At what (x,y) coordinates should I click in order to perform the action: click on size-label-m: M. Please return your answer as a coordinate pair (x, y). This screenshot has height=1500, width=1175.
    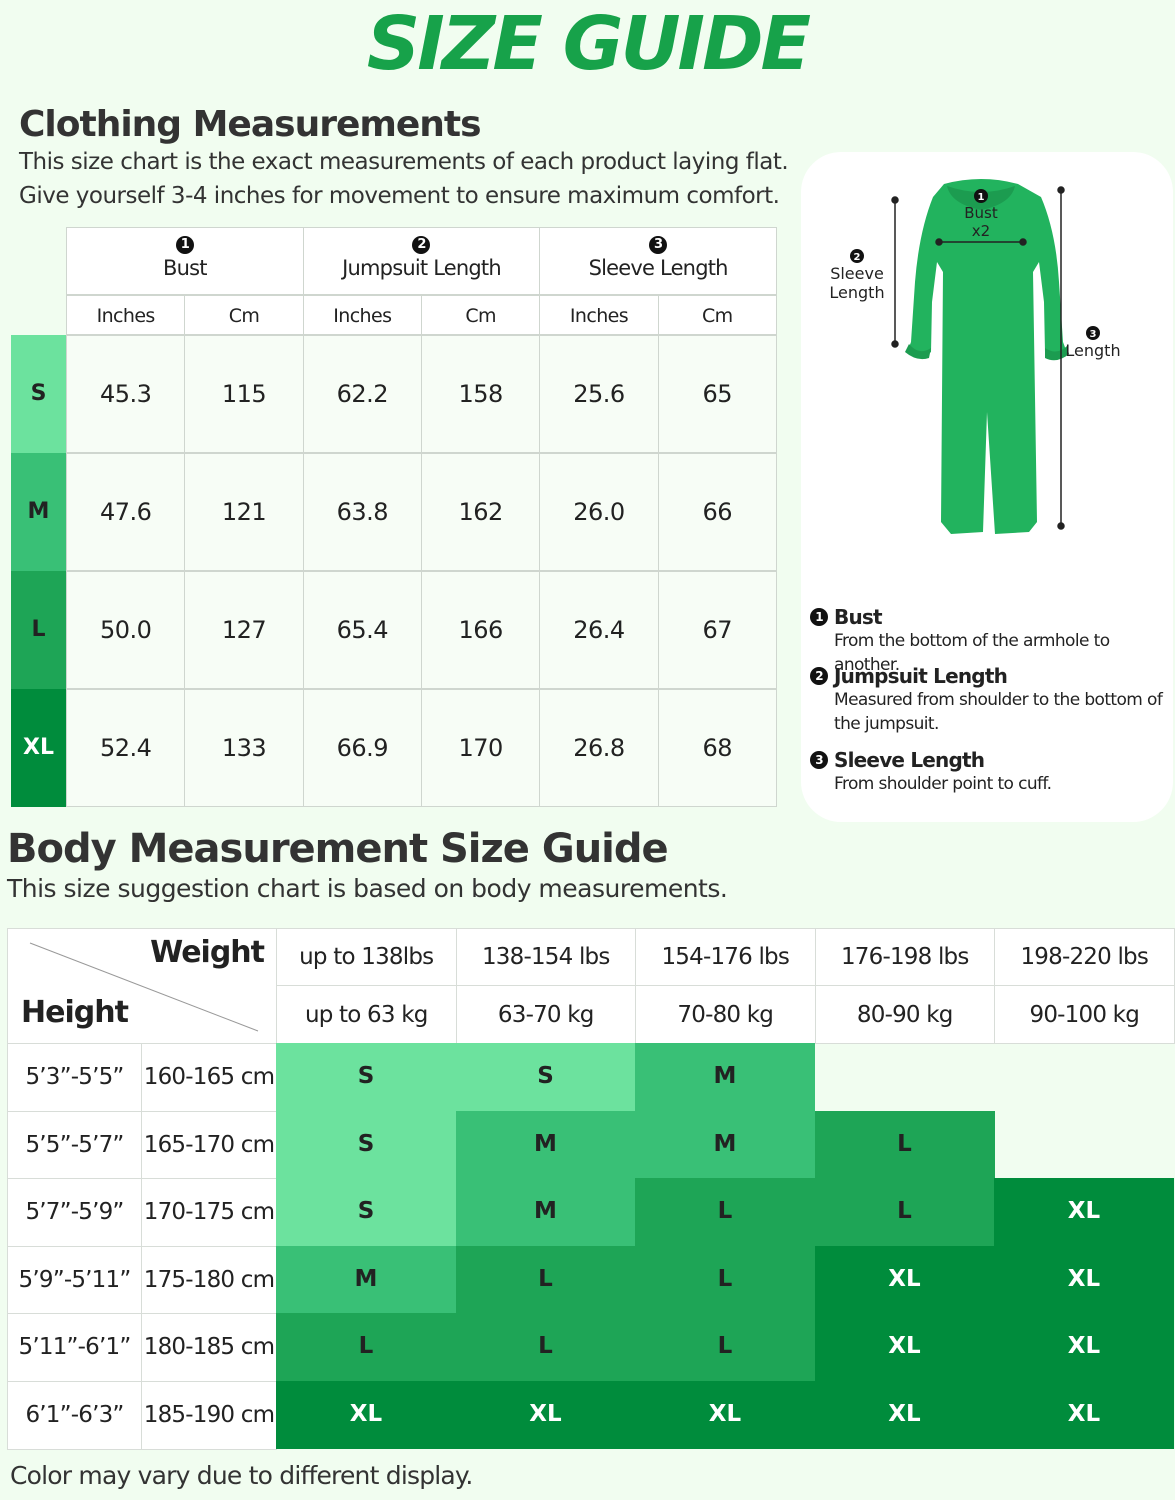
    Looking at the image, I should click on (38, 512).